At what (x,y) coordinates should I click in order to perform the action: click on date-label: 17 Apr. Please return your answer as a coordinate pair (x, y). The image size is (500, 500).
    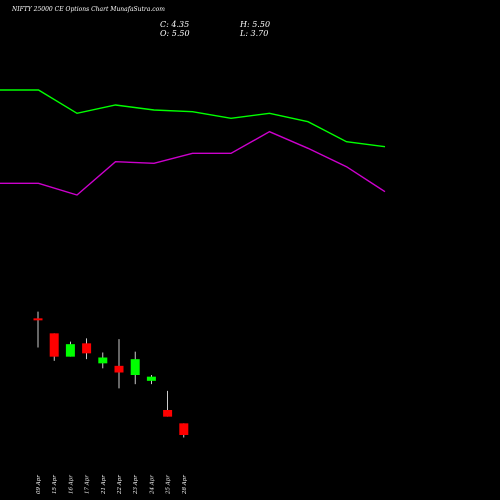
    Looking at the image, I should click on (88, 484).